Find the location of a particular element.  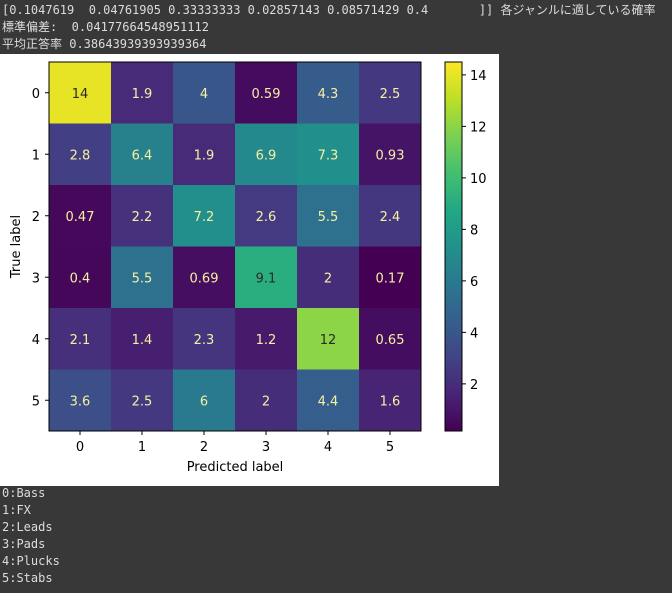

cell-value-label: 1.4 is located at coordinates (142, 340).